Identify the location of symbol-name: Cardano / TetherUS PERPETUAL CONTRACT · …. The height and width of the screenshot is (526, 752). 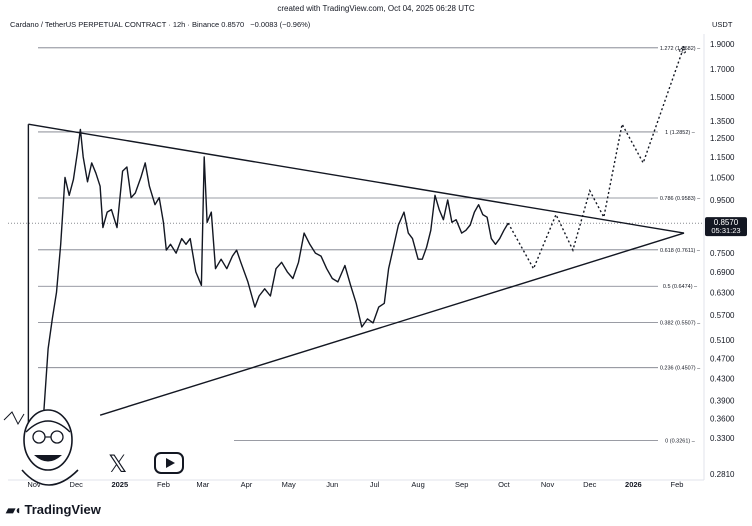
(115, 24).